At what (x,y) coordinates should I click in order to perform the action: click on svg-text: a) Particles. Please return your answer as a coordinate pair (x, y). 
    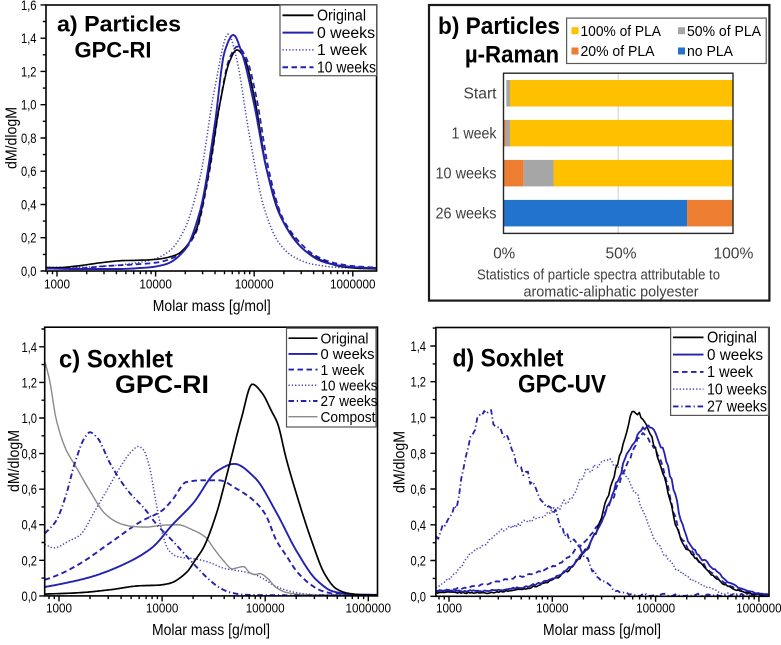
    Looking at the image, I should click on (119, 24).